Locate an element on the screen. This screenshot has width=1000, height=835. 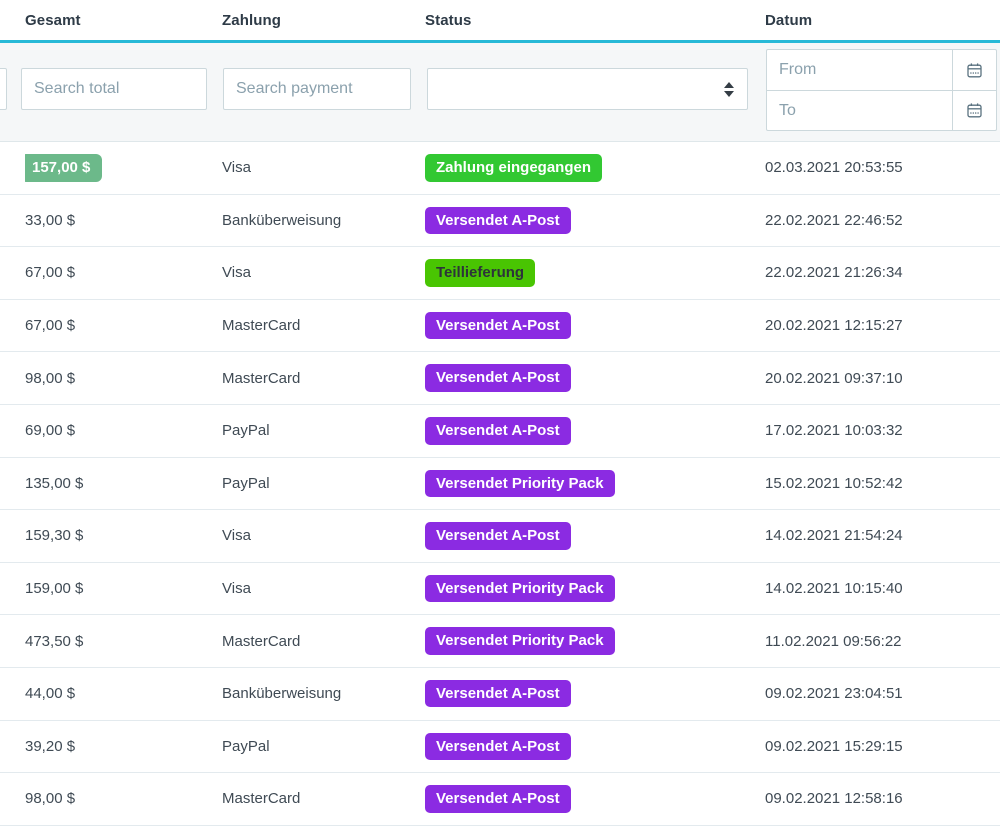
date-cell: 14.02.2021 10:15:40 is located at coordinates (882, 588).